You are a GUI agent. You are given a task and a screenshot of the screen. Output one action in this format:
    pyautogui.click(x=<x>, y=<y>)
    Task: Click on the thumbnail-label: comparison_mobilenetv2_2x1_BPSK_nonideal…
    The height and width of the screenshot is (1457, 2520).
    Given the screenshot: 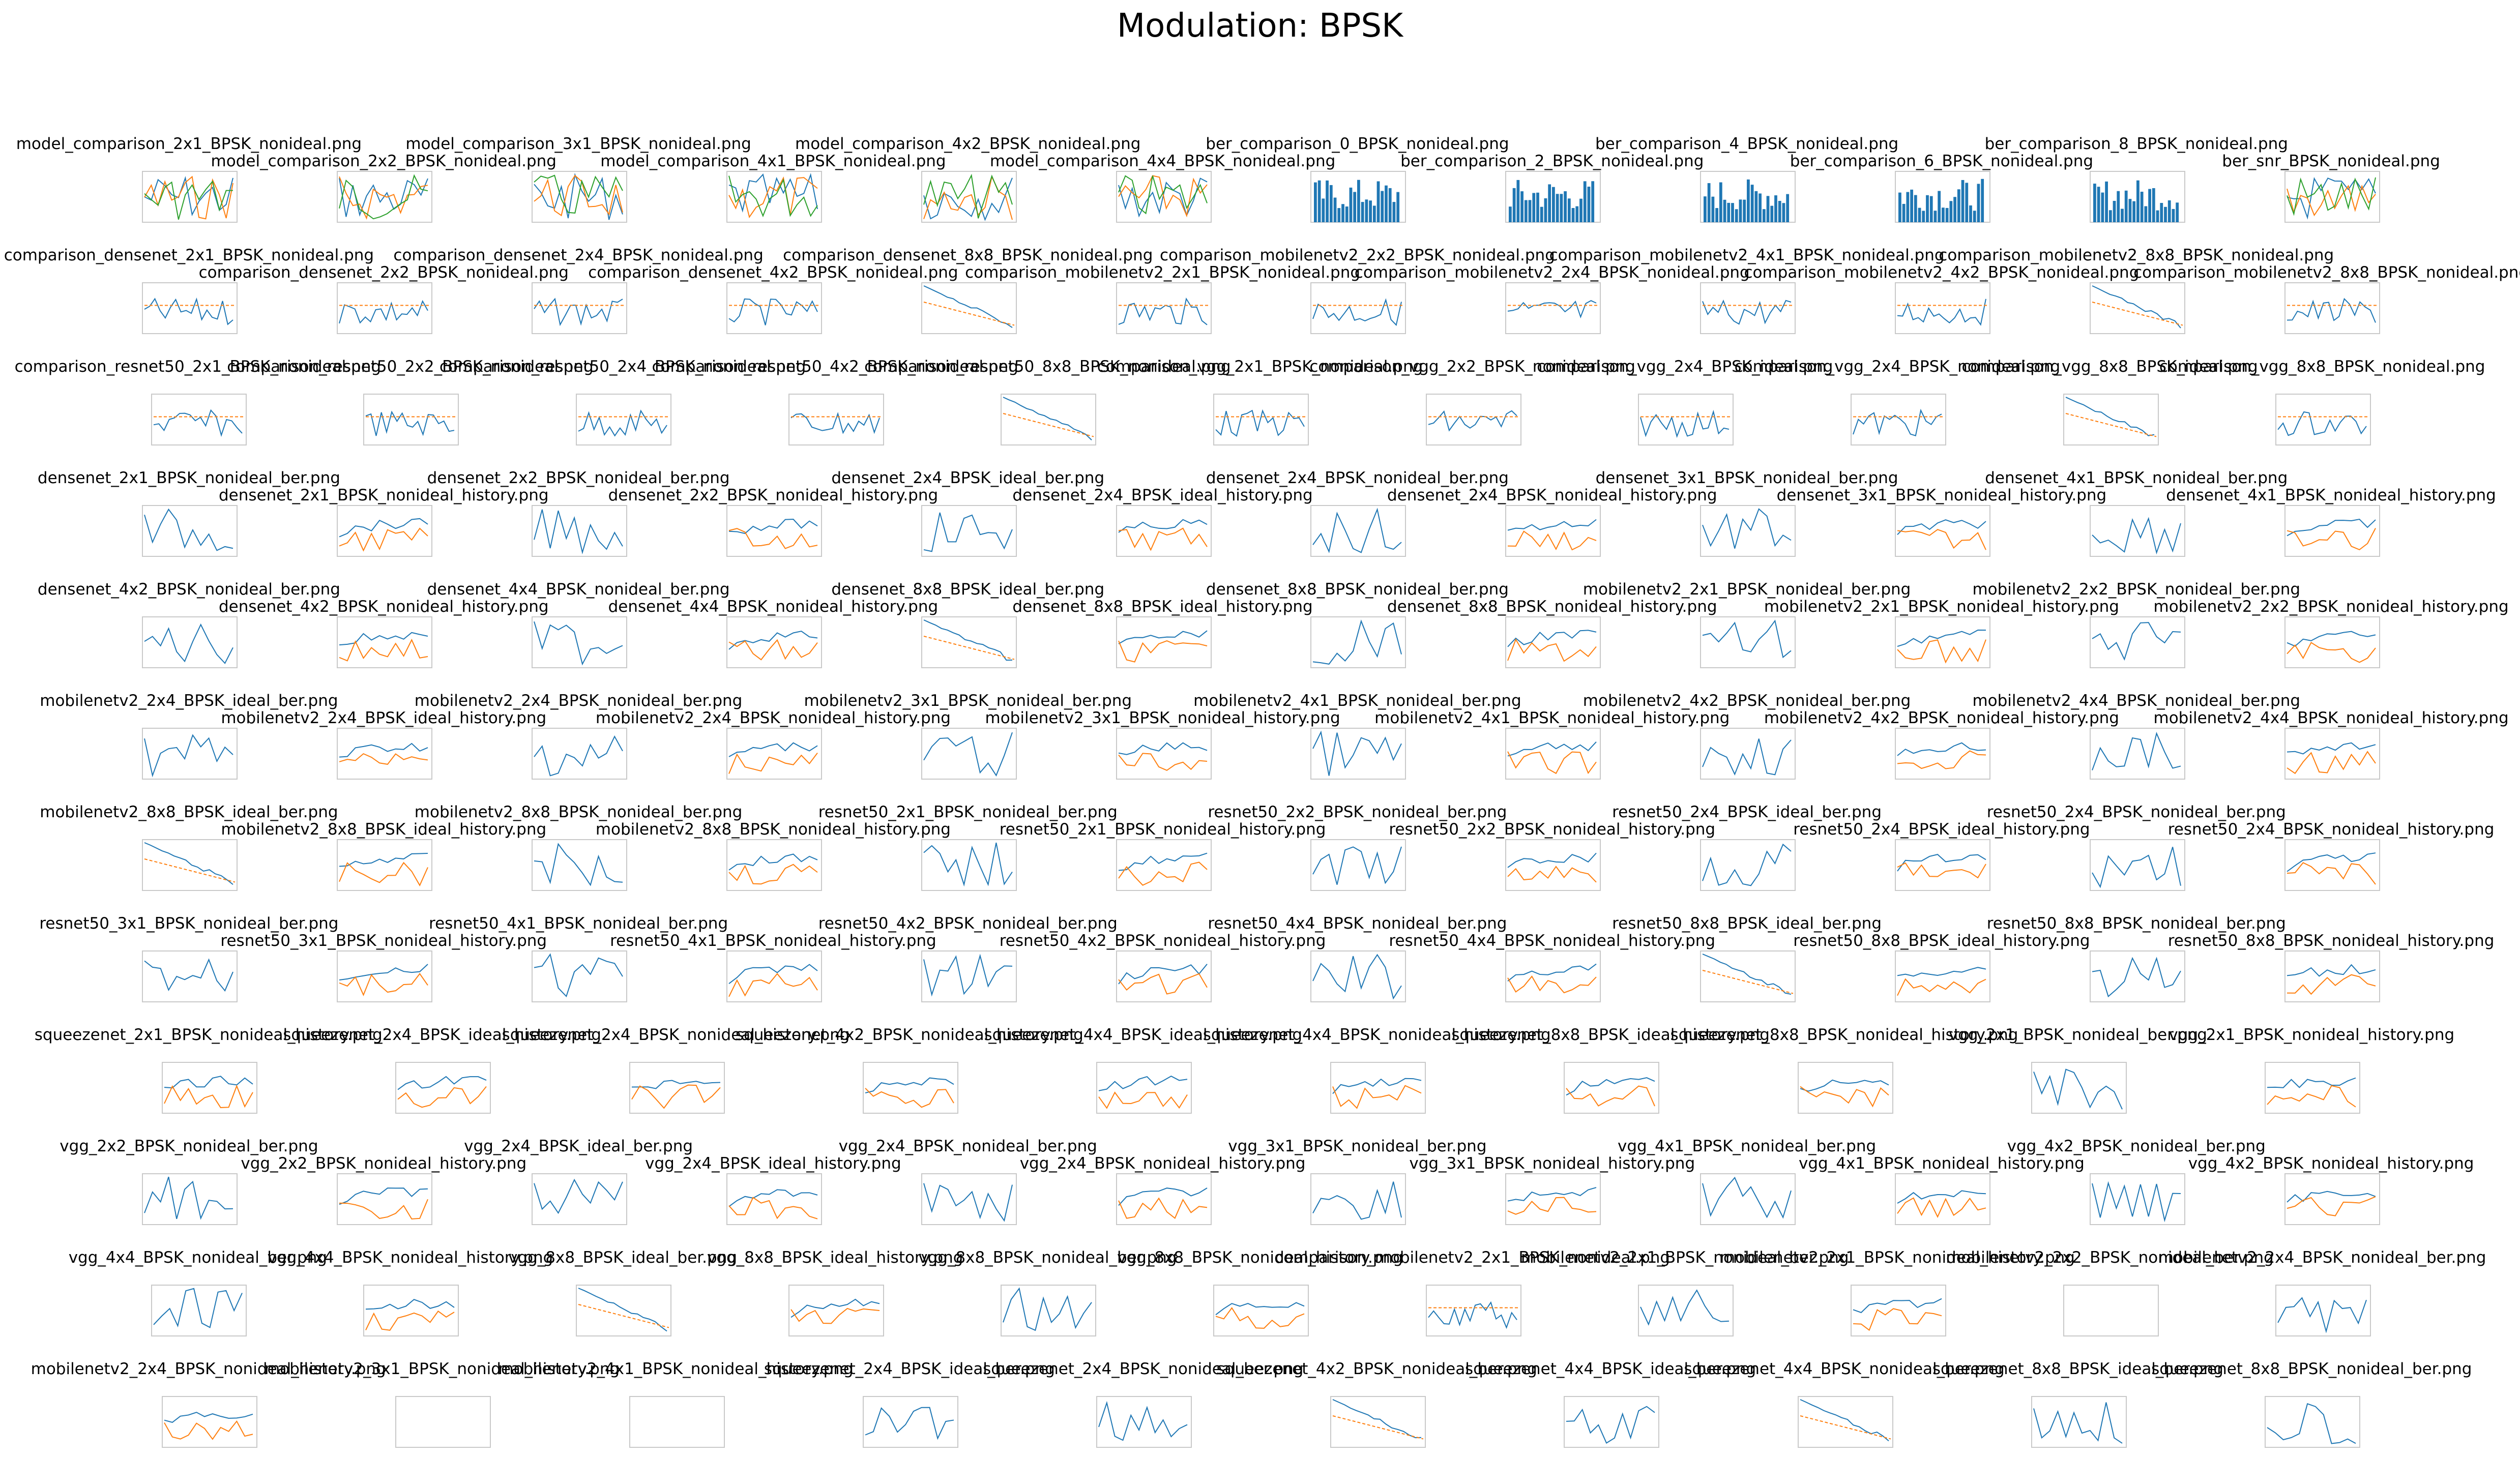 What is the action you would take?
    pyautogui.click(x=1473, y=1258)
    